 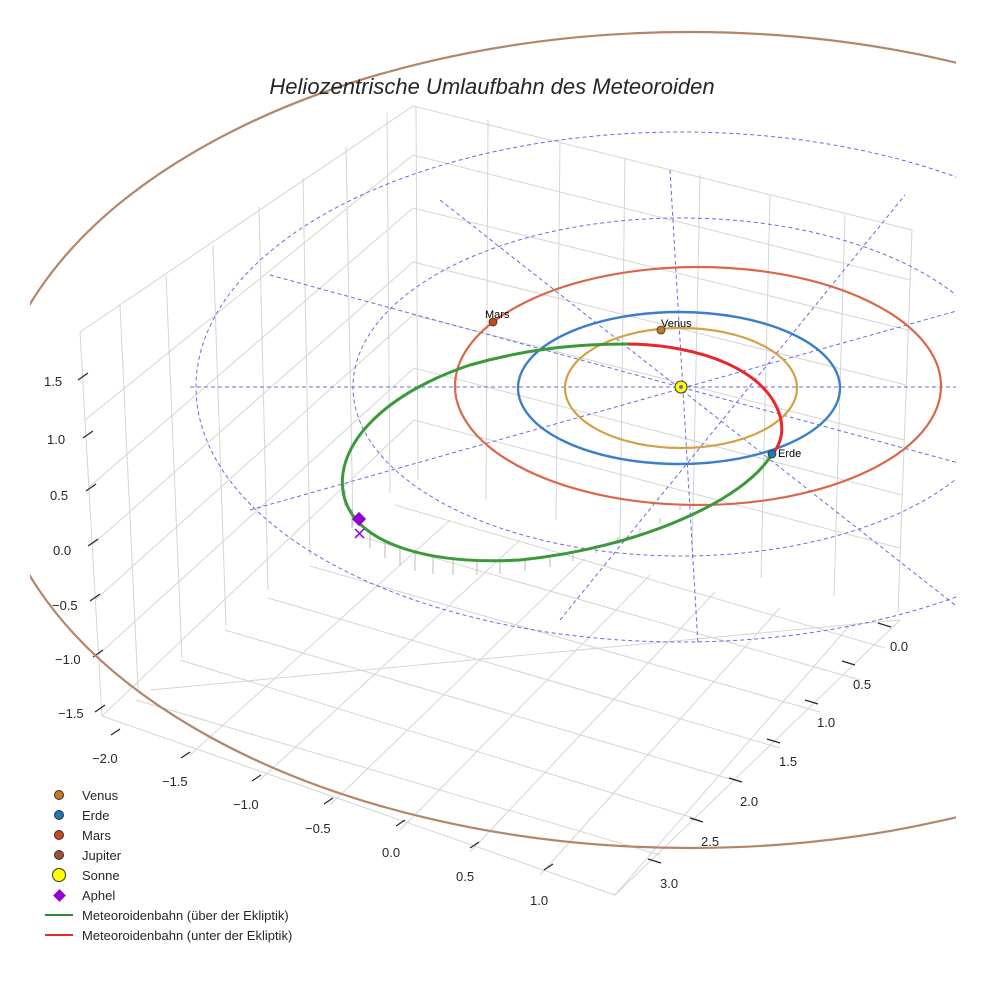 What do you see at coordinates (105, 758) in the screenshot?
I see `x-tick: −2.0` at bounding box center [105, 758].